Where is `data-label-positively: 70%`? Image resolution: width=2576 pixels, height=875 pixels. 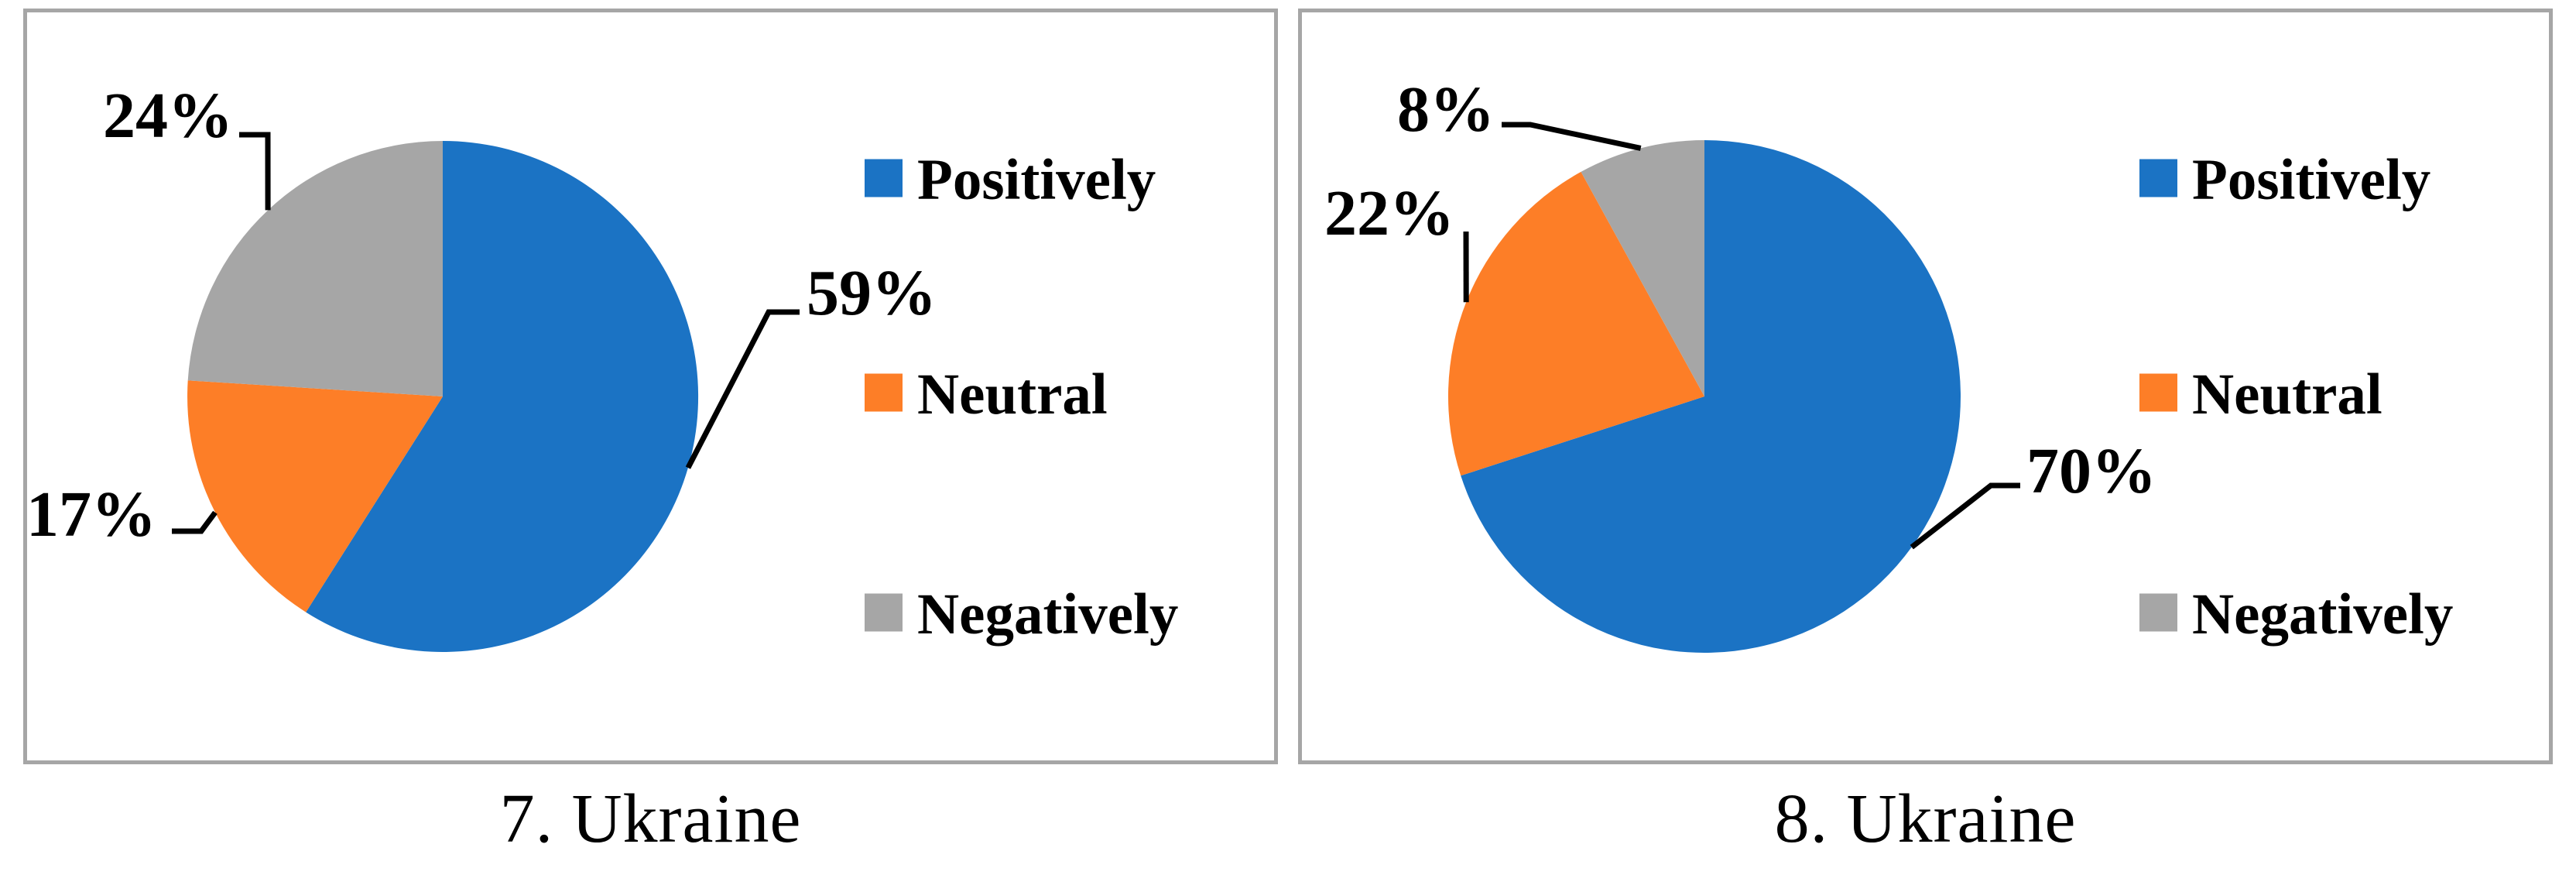 data-label-positively: 70% is located at coordinates (2091, 471).